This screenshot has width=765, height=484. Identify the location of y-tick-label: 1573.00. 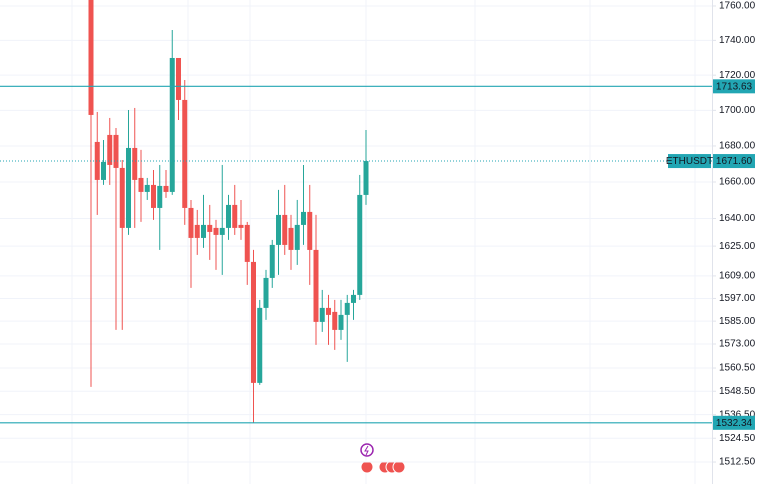
(737, 344).